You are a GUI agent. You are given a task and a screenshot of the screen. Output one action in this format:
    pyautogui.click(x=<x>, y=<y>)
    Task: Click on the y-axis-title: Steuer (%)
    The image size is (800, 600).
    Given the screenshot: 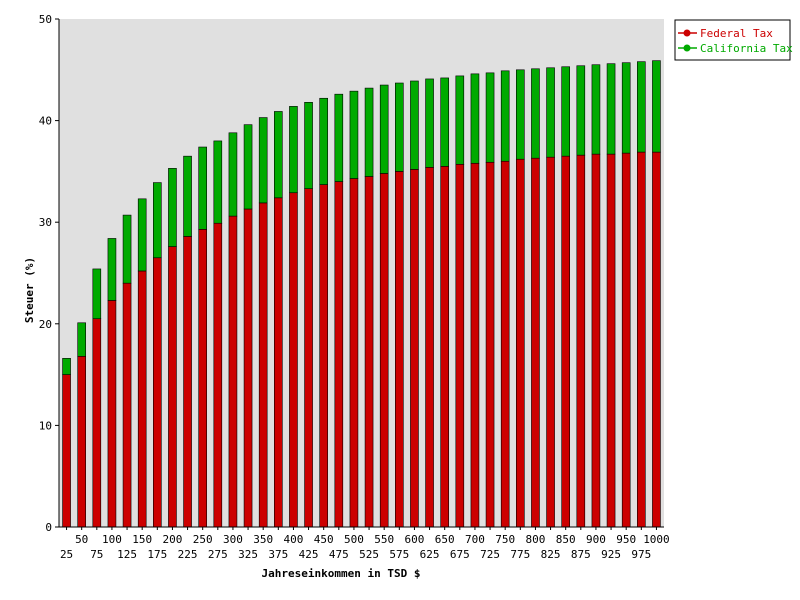 What is the action you would take?
    pyautogui.click(x=29, y=290)
    